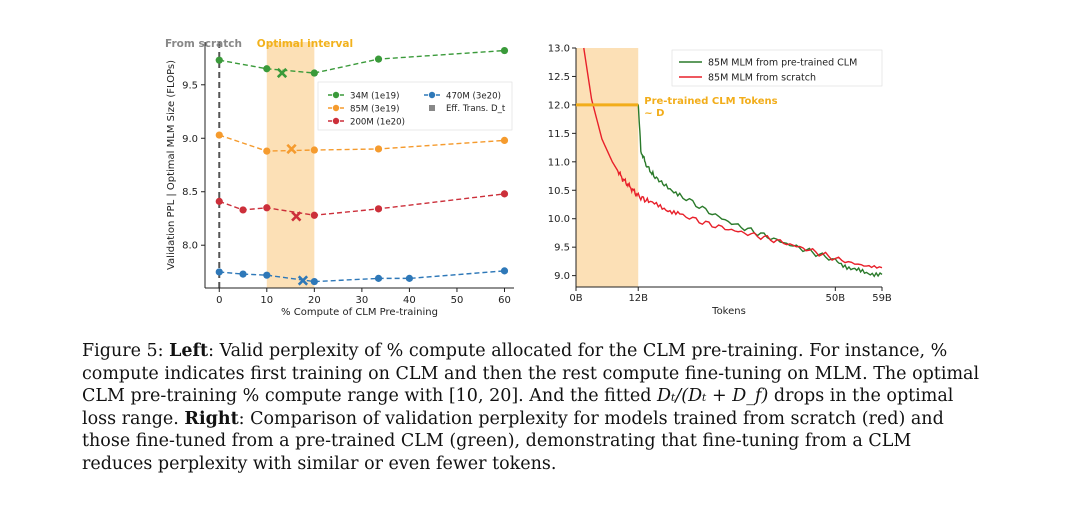 Image resolution: width=1080 pixels, height=507 pixels. Describe the element at coordinates (374, 109) in the screenshot. I see `left-legend-label: 85M (3e19)` at that location.